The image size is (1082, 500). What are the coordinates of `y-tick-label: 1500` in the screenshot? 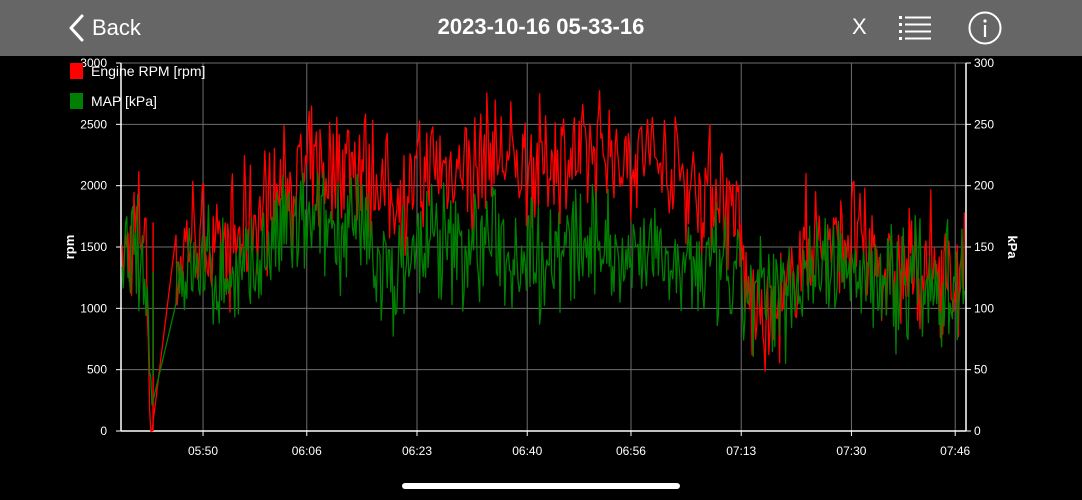 It's located at (93, 247).